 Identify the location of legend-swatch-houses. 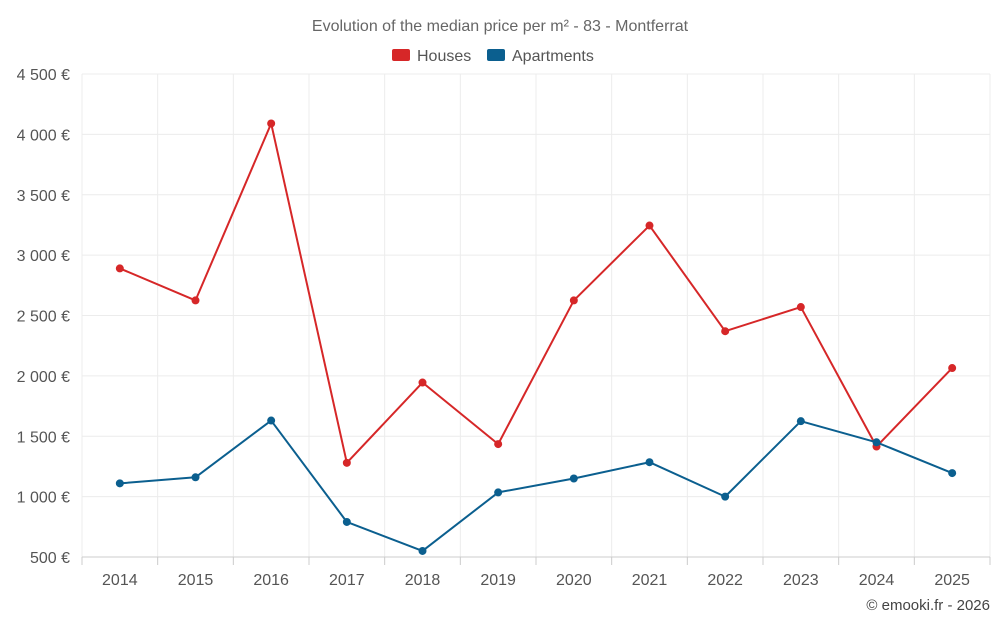
(401, 55).